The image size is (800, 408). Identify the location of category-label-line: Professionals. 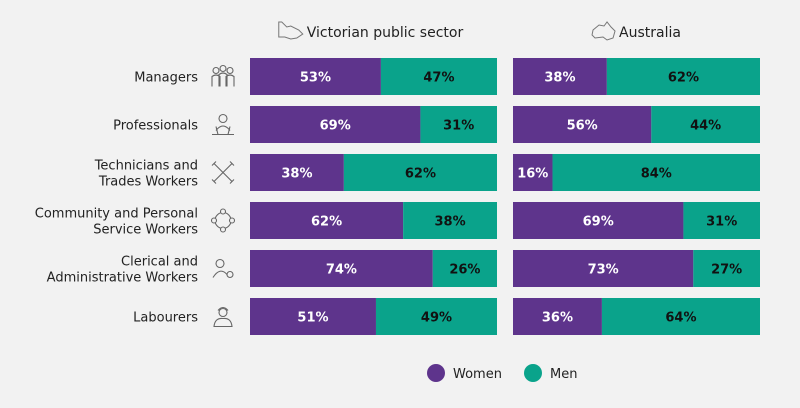
(155, 126).